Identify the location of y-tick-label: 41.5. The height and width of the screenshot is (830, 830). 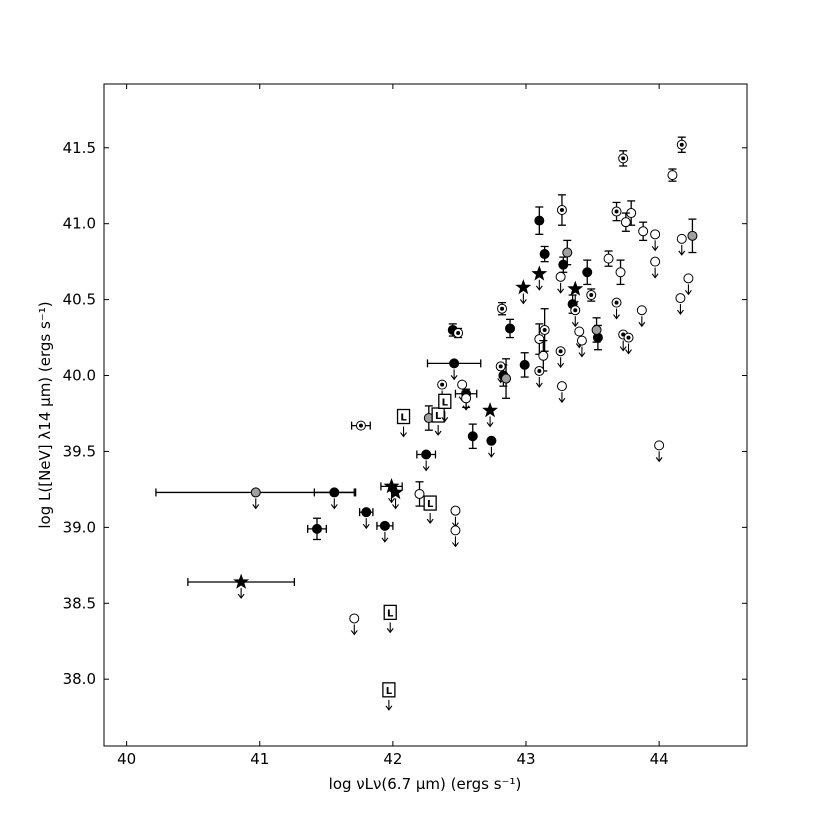
(79, 148).